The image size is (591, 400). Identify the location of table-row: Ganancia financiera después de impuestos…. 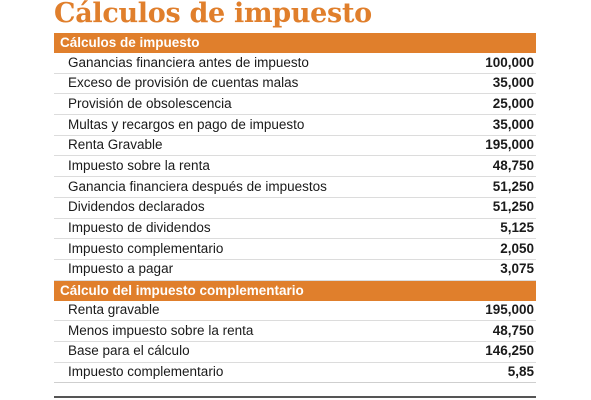
(295, 187).